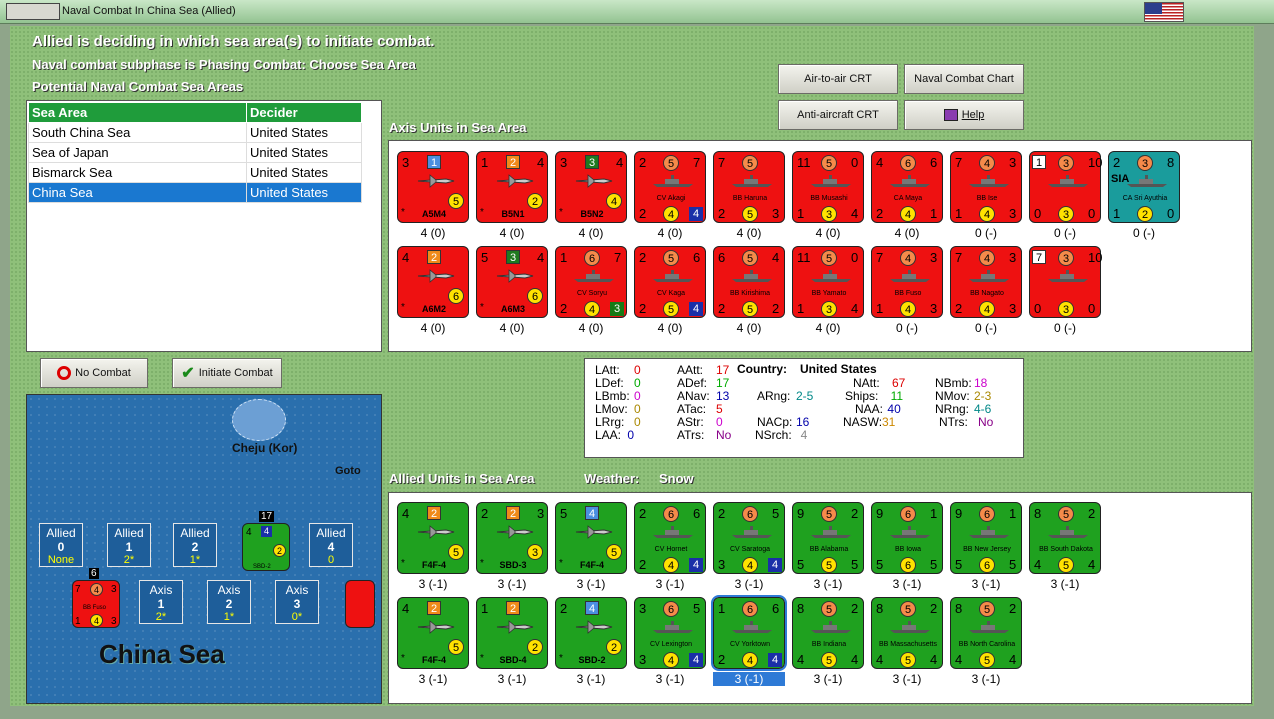 Image resolution: width=1274 pixels, height=719 pixels. Describe the element at coordinates (591, 633) in the screenshot. I see `air-unit-counter: 2 4 2 * SBD-2` at that location.